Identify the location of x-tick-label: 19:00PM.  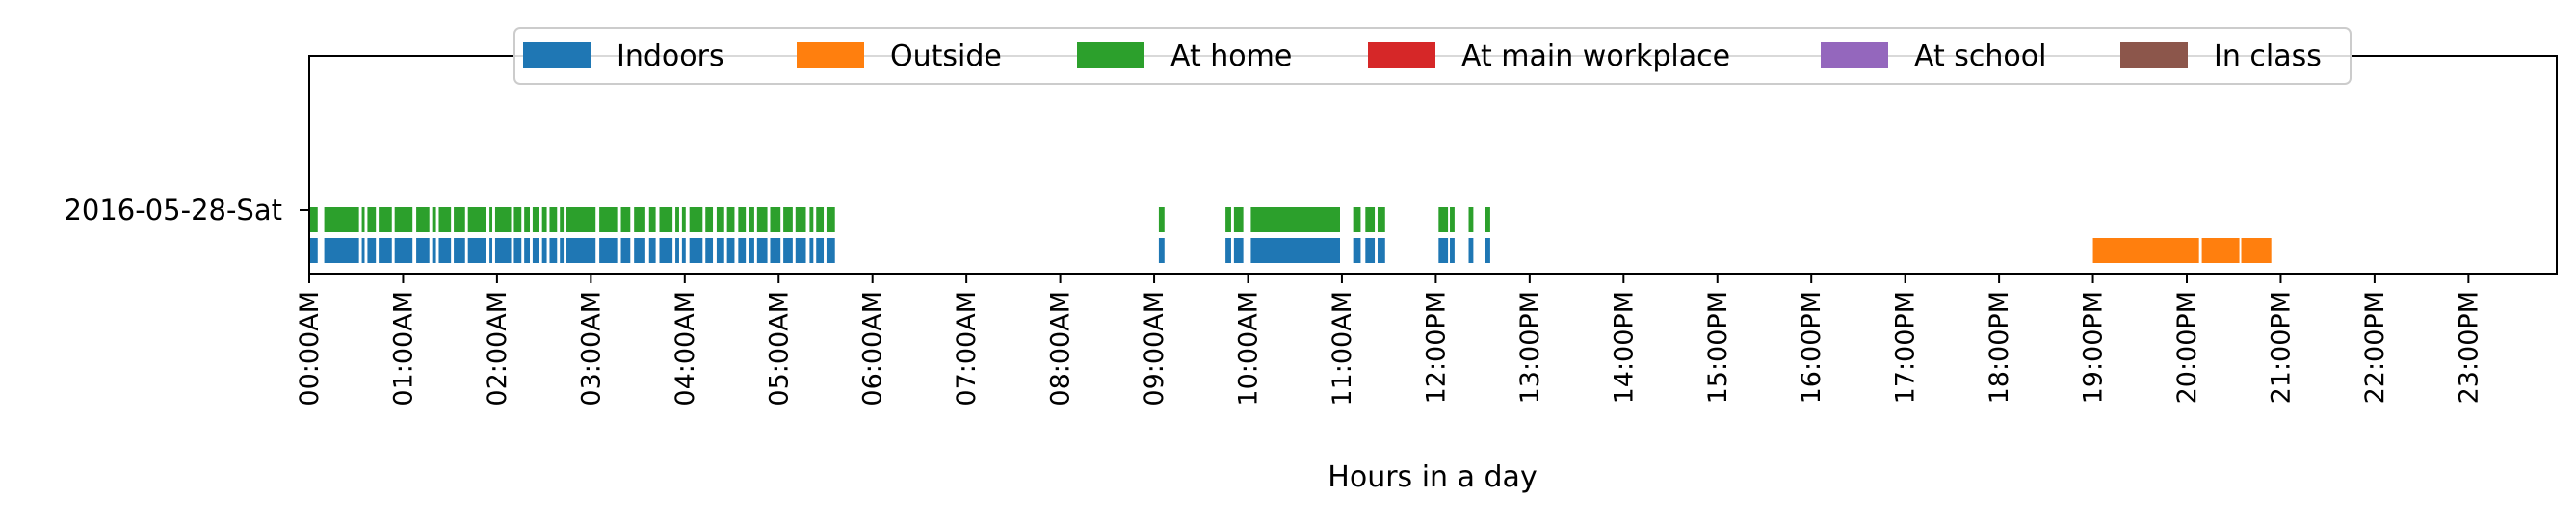
(2094, 347).